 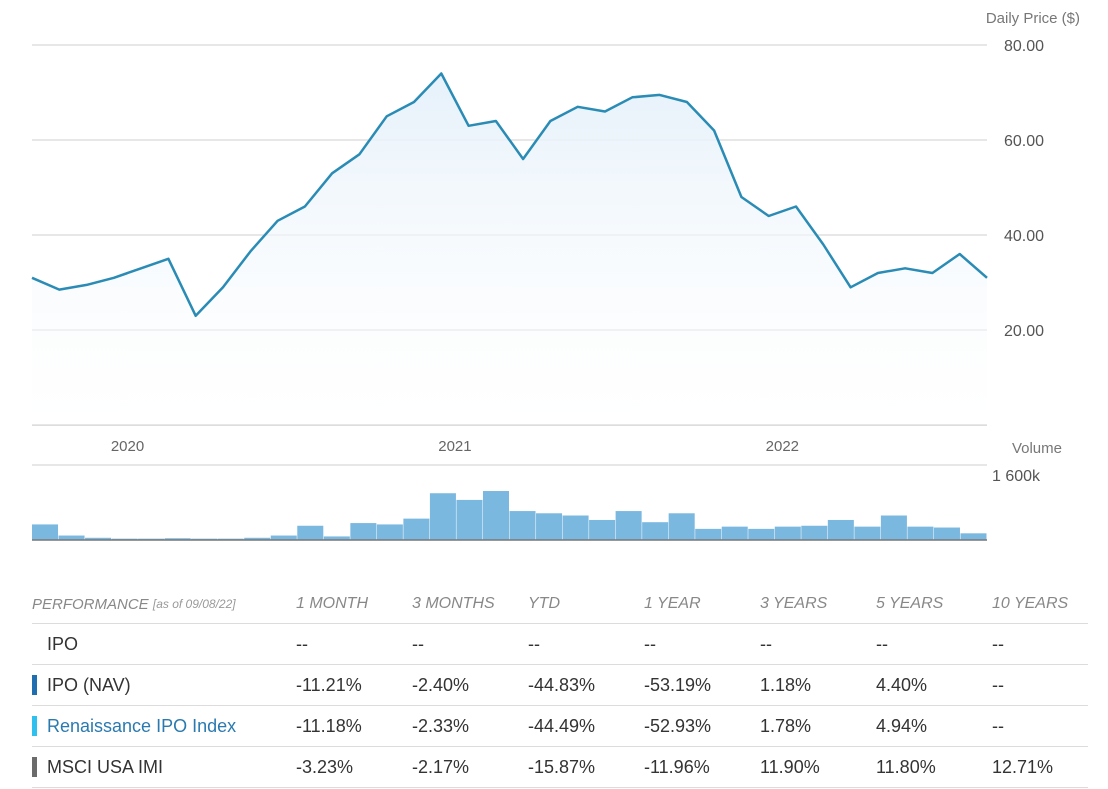 I want to click on col-header-10-years: 10 YEARS, so click(x=1030, y=603).